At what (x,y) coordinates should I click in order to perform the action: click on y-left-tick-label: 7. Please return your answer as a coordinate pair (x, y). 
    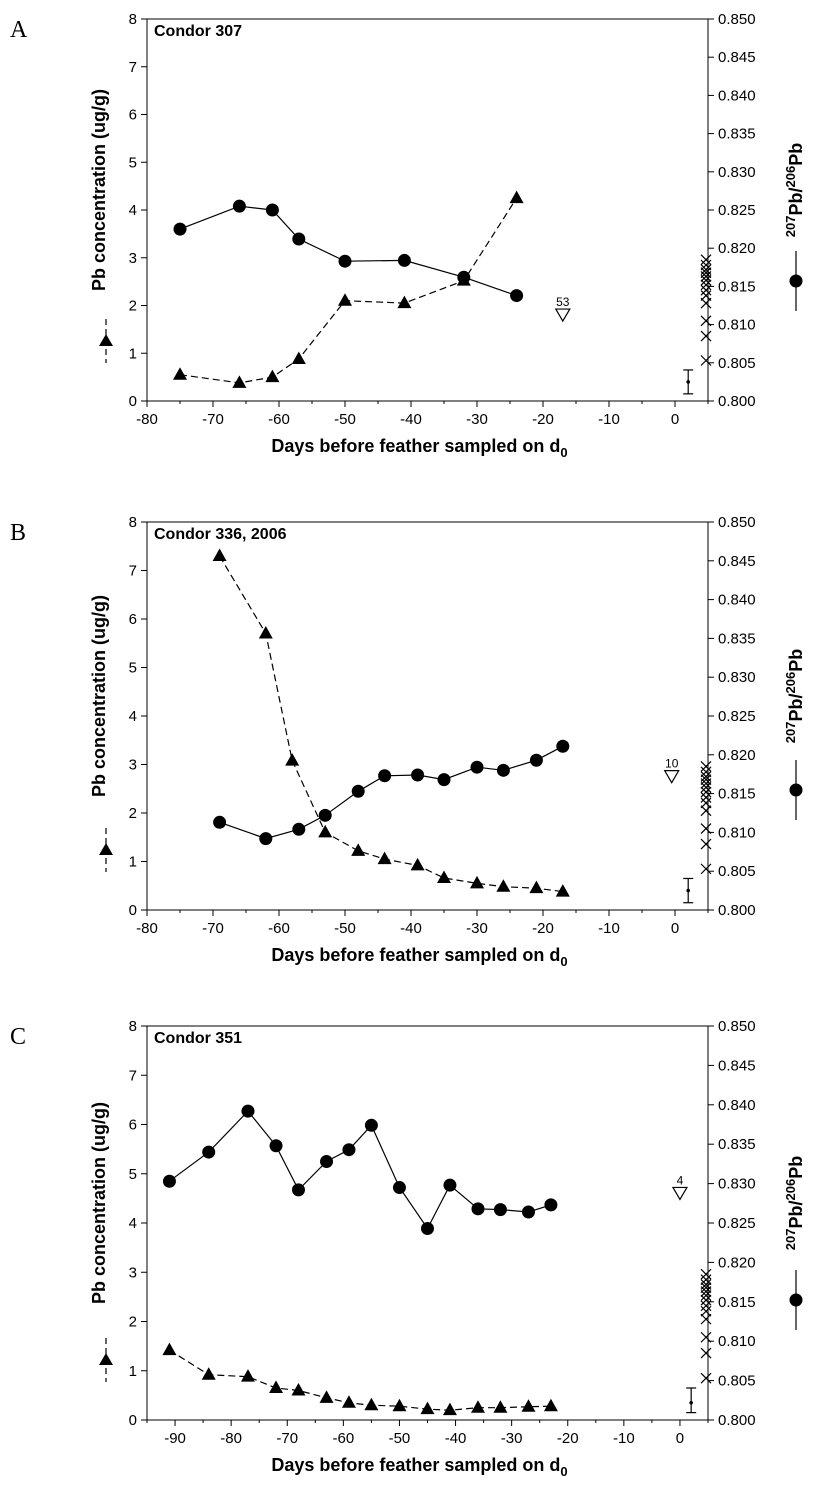
    Looking at the image, I should click on (133, 1075).